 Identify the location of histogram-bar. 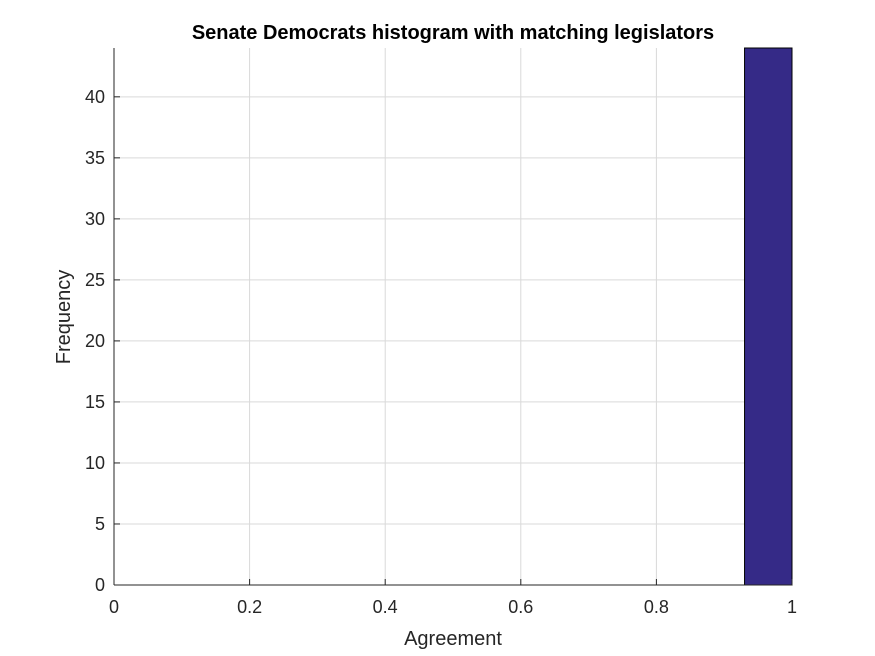
(768, 316).